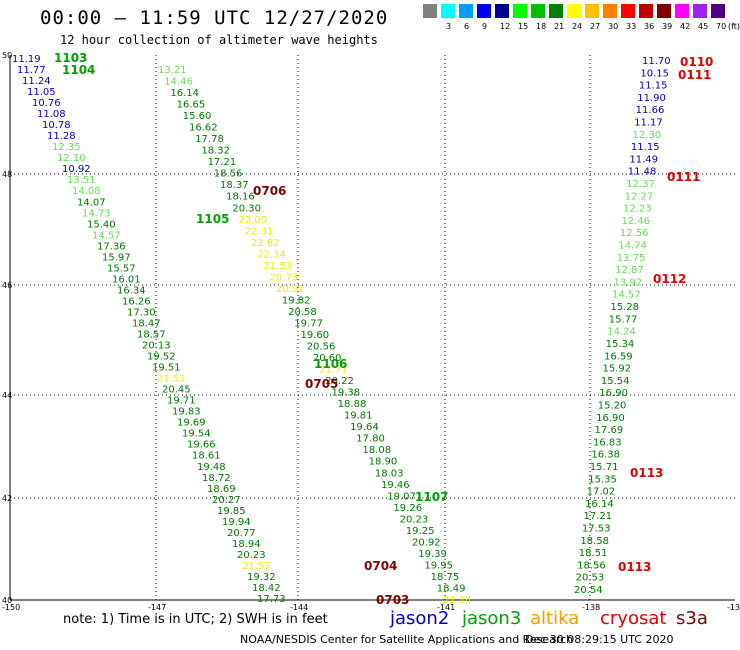 The width and height of the screenshot is (740, 650). I want to click on wave-height-label: 21.53, so click(277, 266).